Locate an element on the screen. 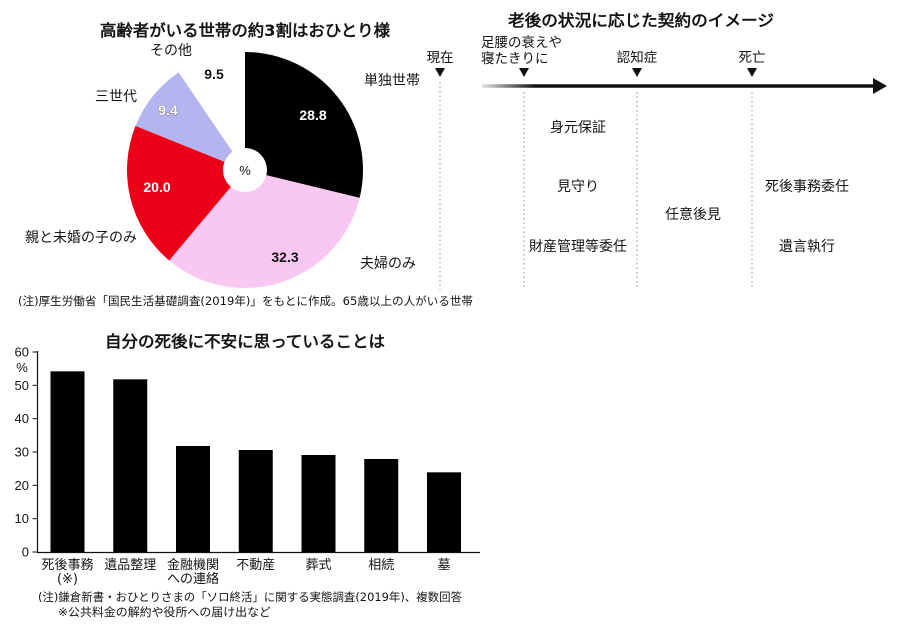  stage-label-frailty-line2: 寝たきりに is located at coordinates (515, 58).